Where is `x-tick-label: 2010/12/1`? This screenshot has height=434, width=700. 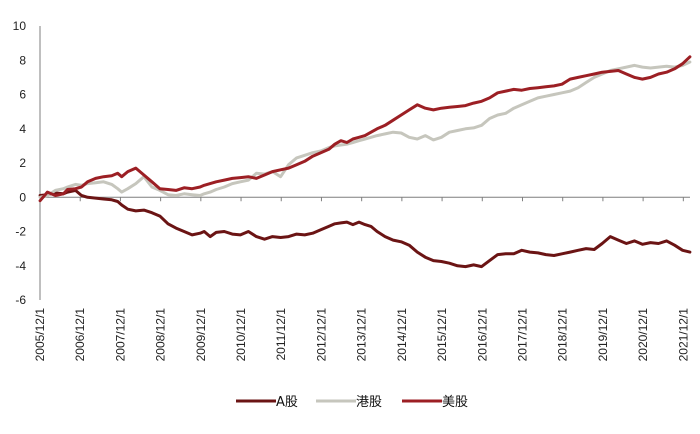 x-tick-label: 2010/12/1 is located at coordinates (241, 335).